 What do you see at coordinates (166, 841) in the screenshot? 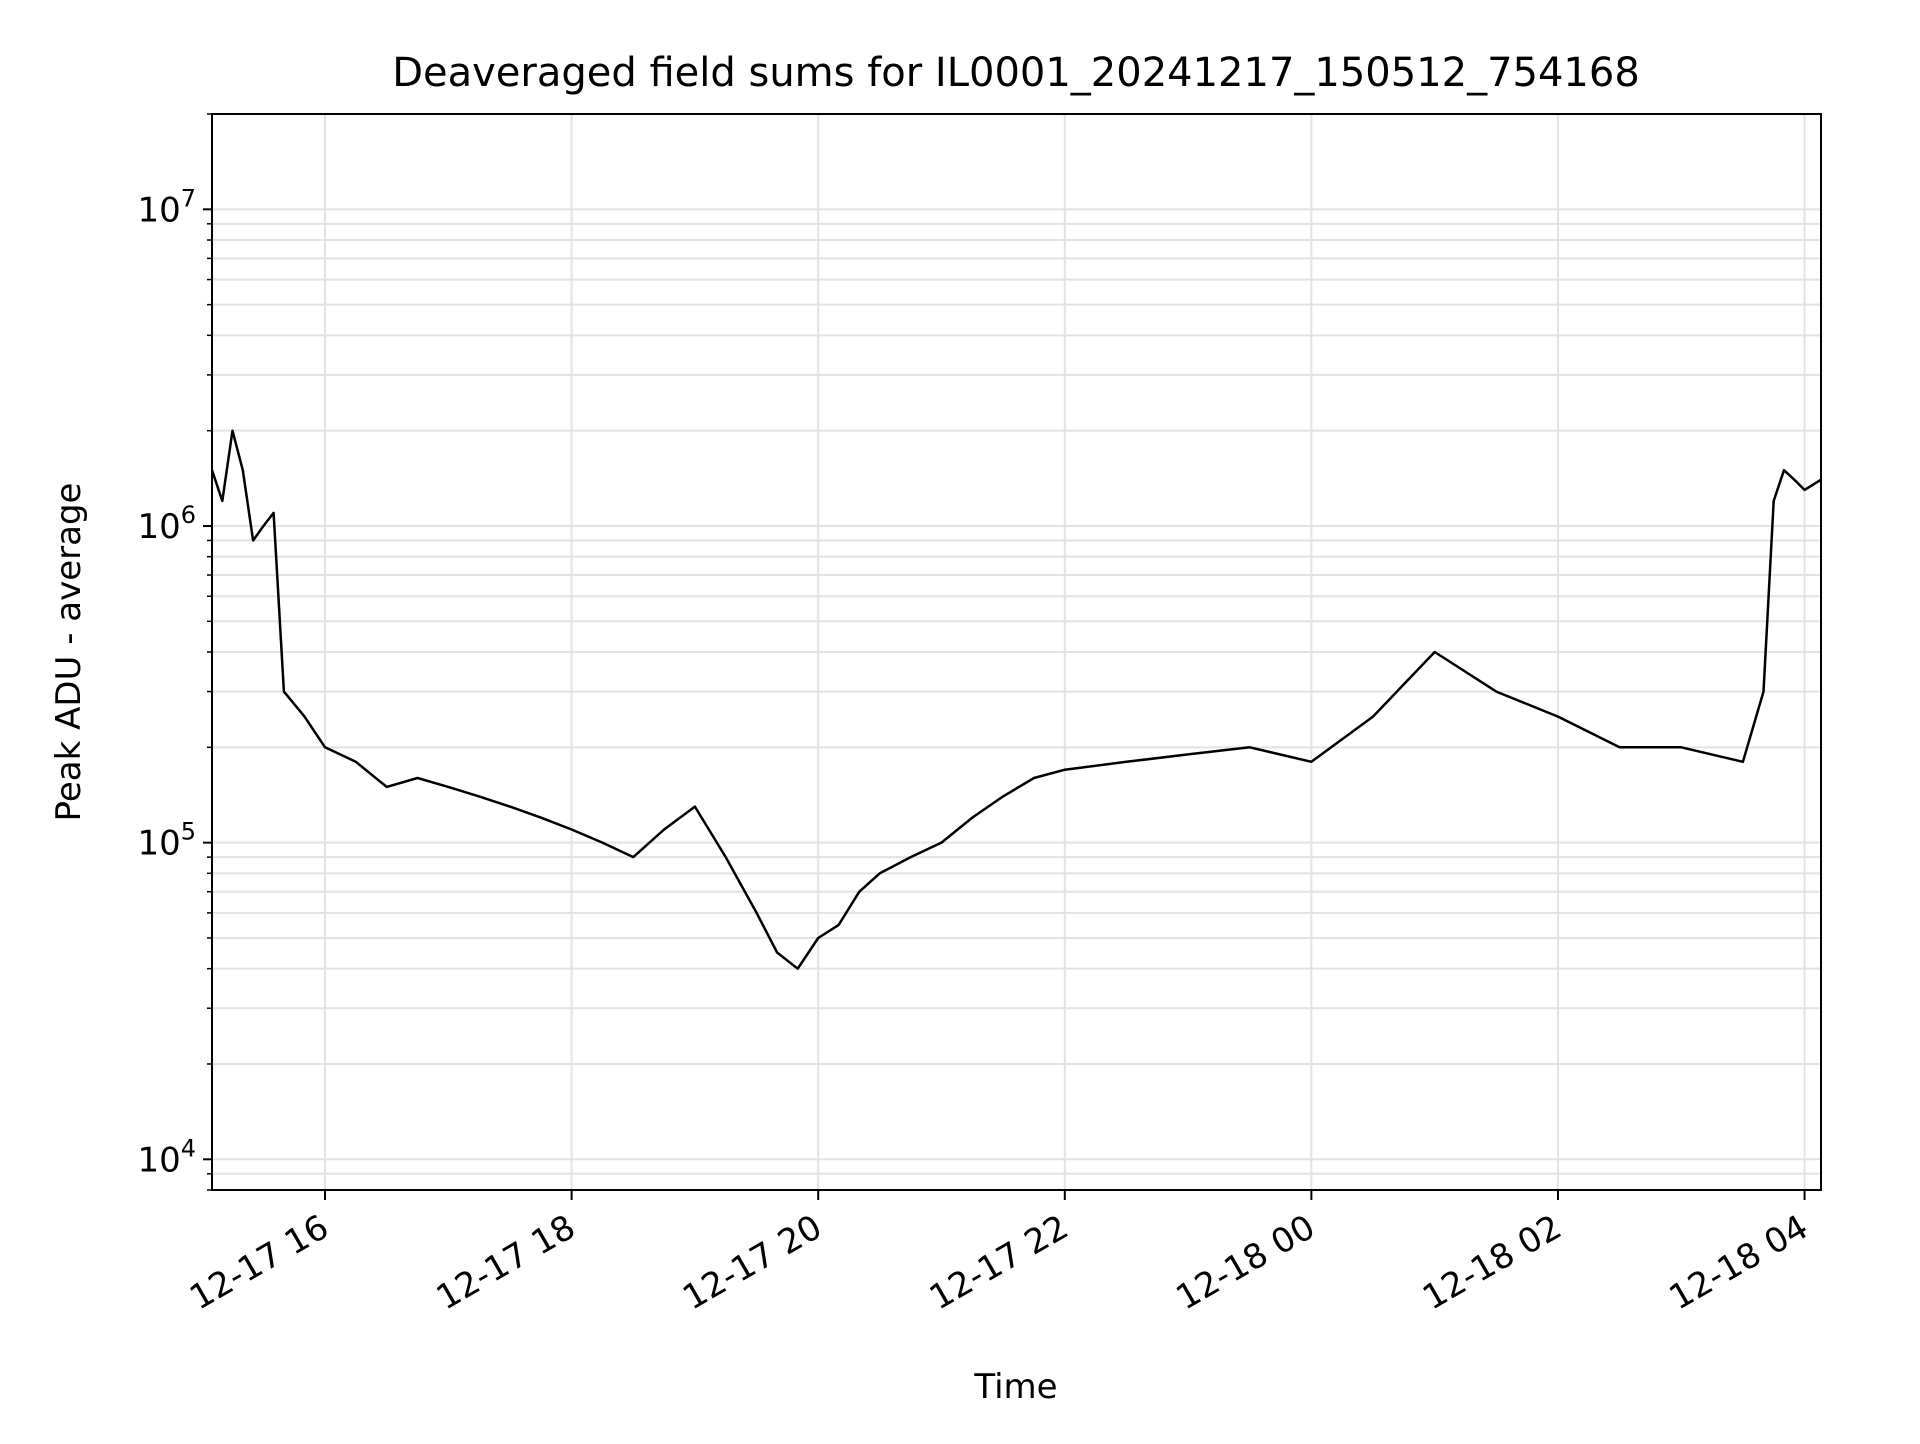
I see `y-tick-label: 10⁵` at bounding box center [166, 841].